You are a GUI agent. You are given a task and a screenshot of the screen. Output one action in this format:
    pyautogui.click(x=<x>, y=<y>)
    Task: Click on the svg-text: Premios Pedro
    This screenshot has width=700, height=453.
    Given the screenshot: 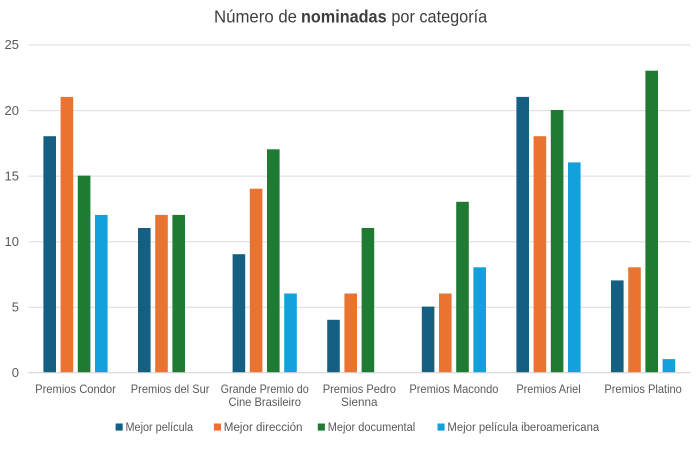 What is the action you would take?
    pyautogui.click(x=359, y=389)
    